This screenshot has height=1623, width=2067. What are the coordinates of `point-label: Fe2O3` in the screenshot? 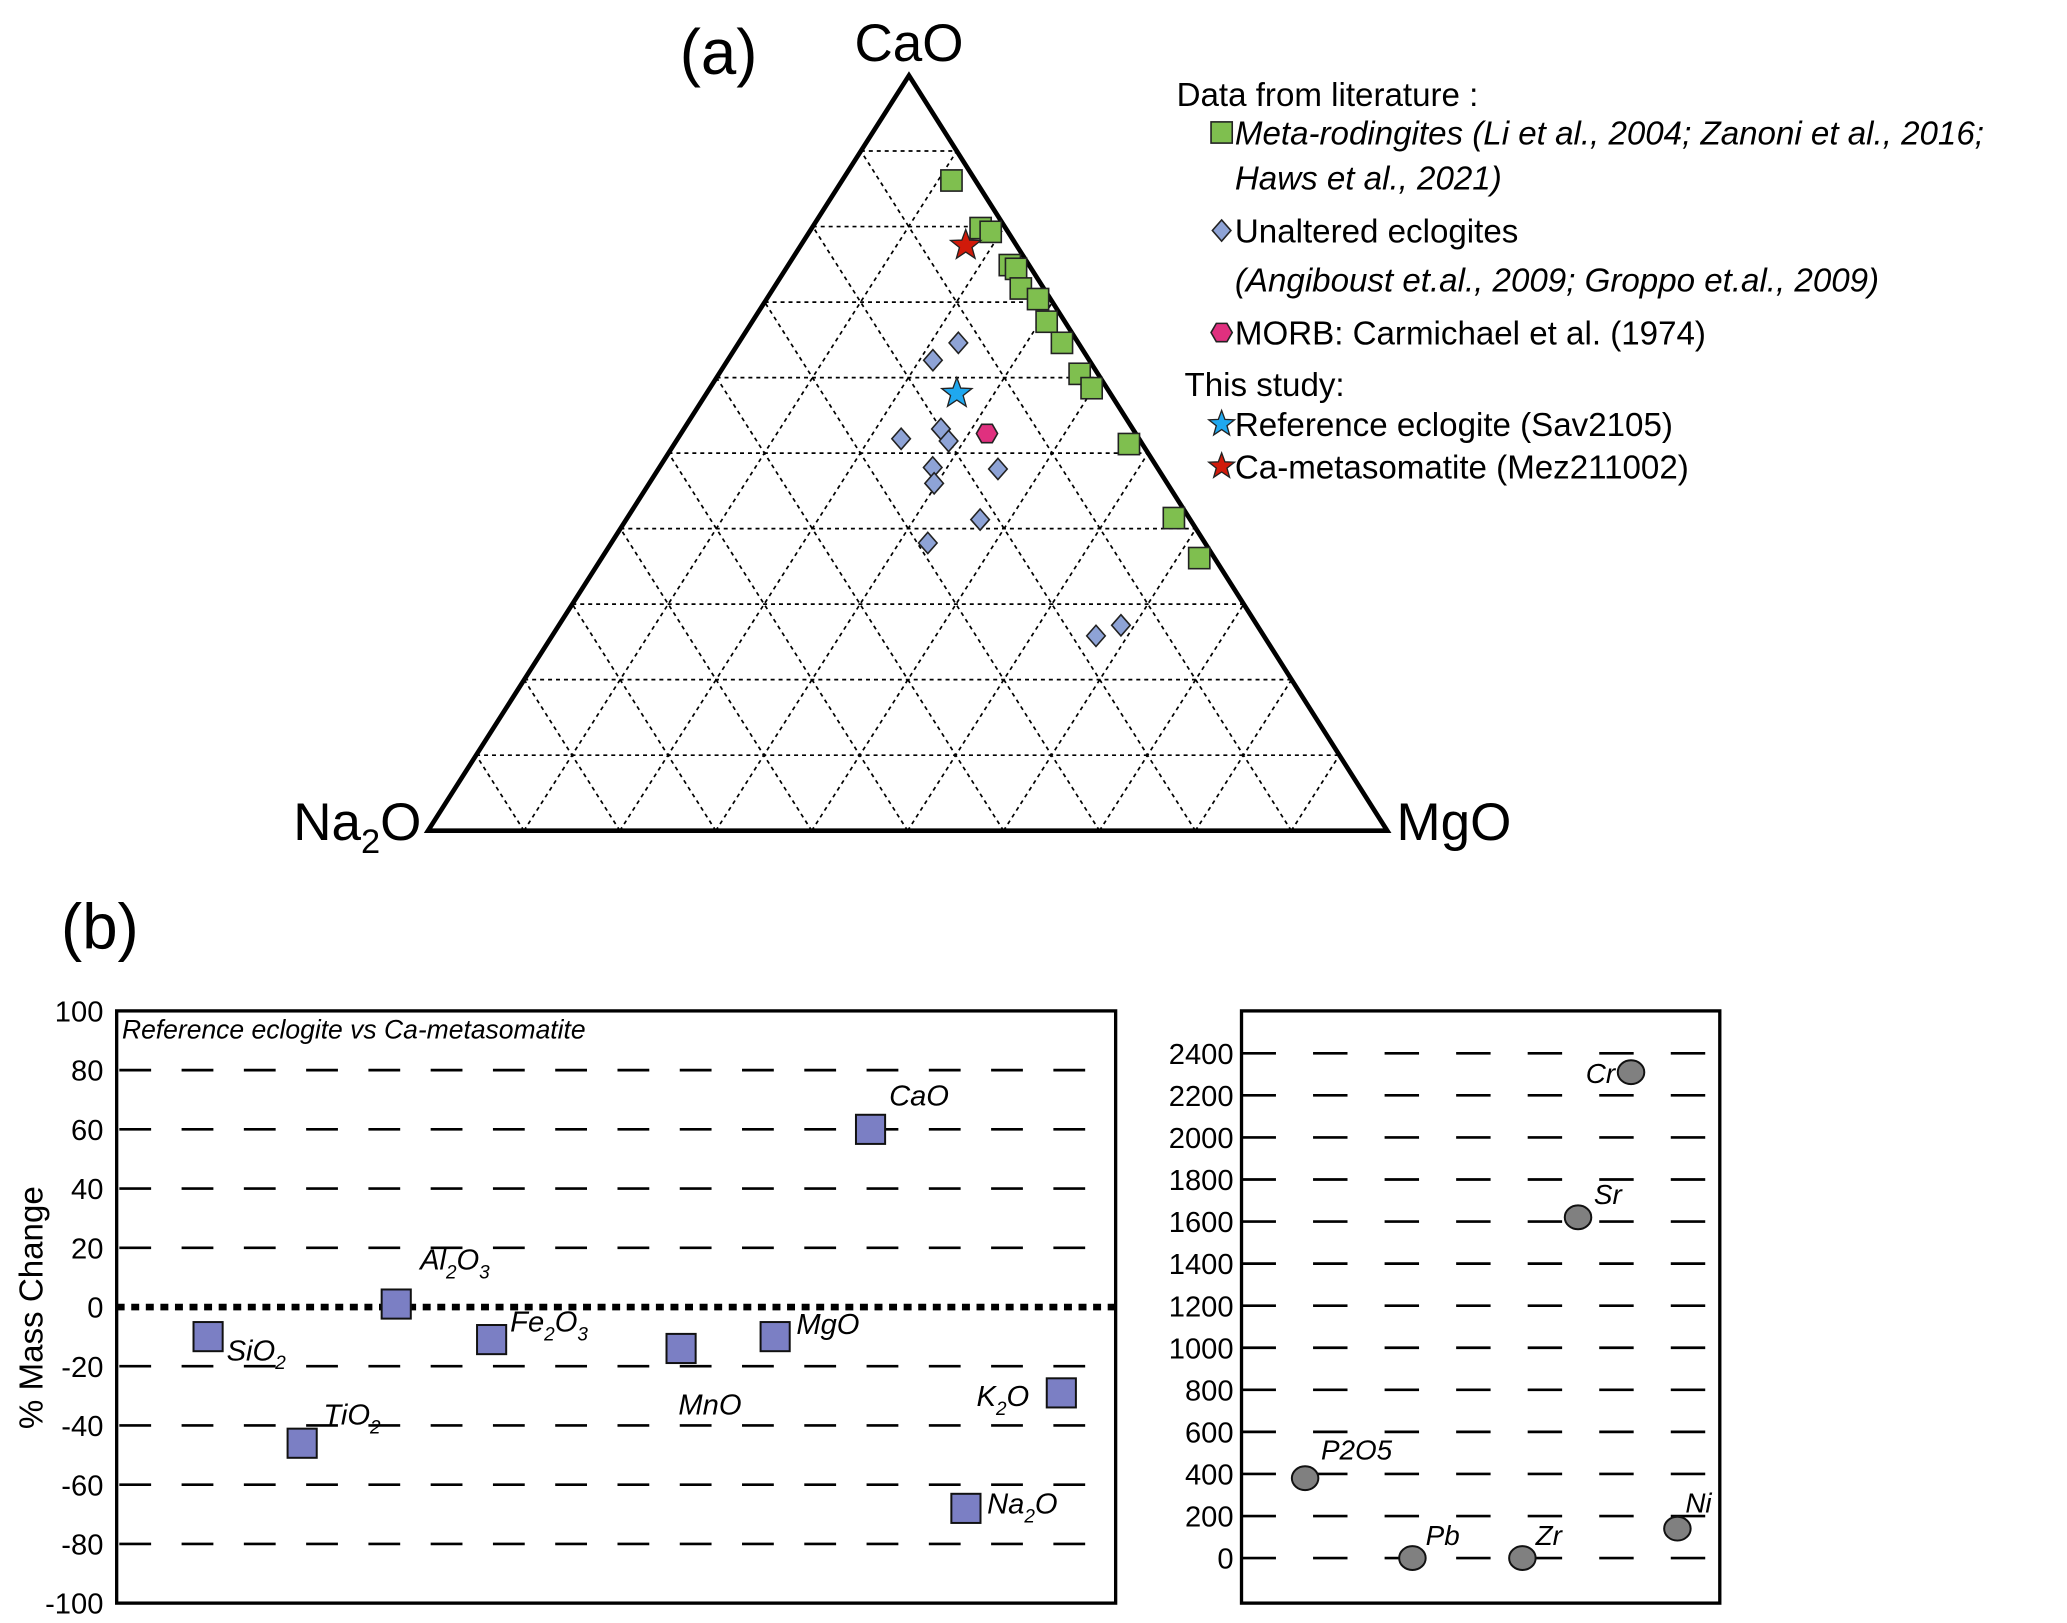 It's located at (549, 1326).